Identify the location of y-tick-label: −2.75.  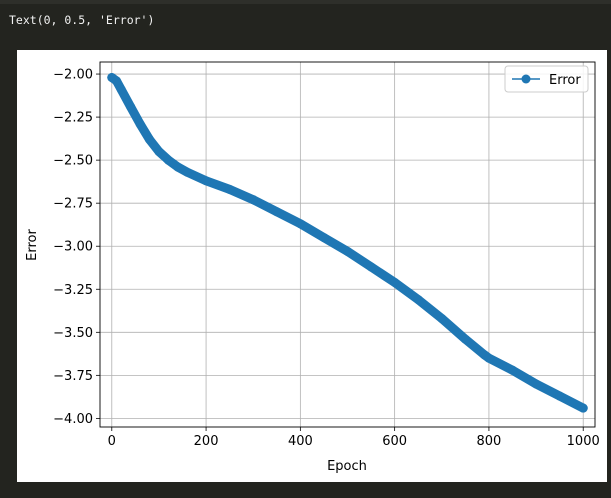
(73, 204).